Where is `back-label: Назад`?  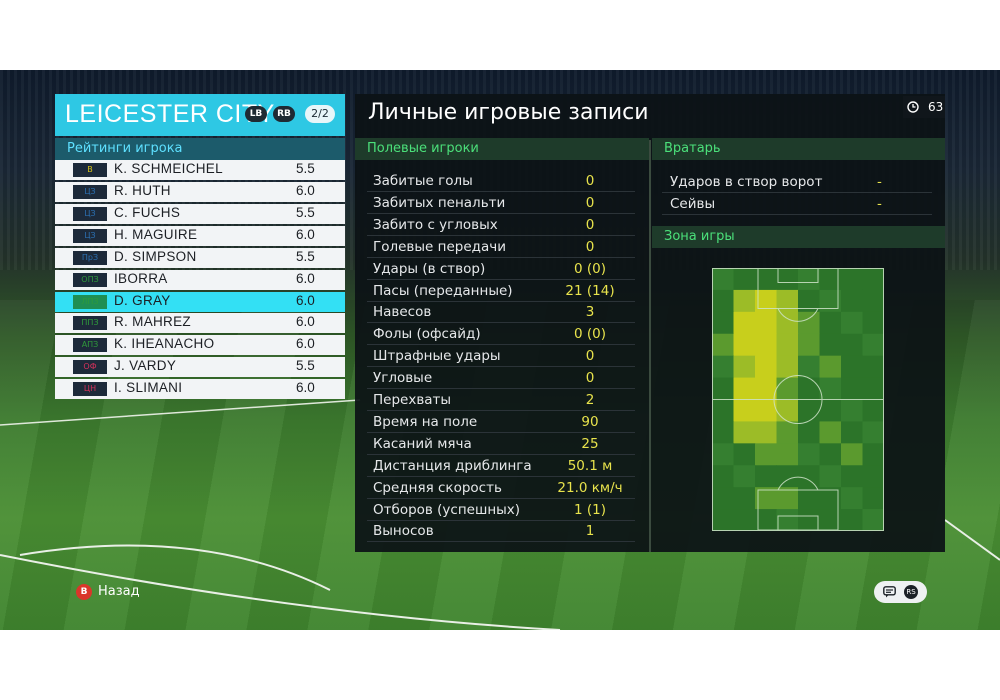
back-label: Назад is located at coordinates (119, 591).